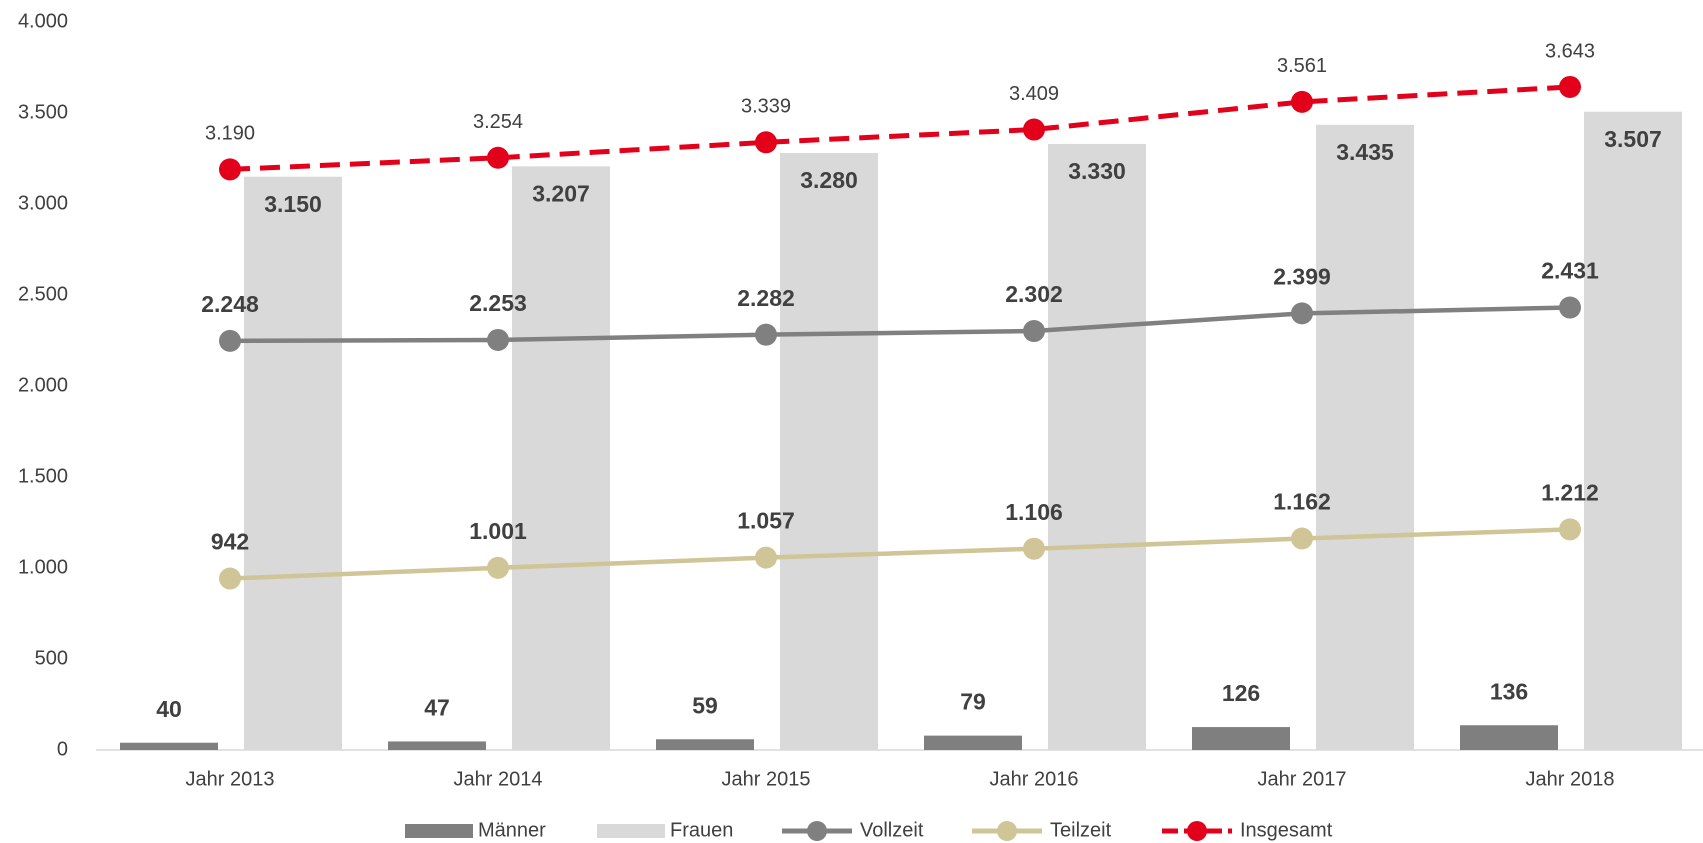  I want to click on data-label: 47, so click(437, 708).